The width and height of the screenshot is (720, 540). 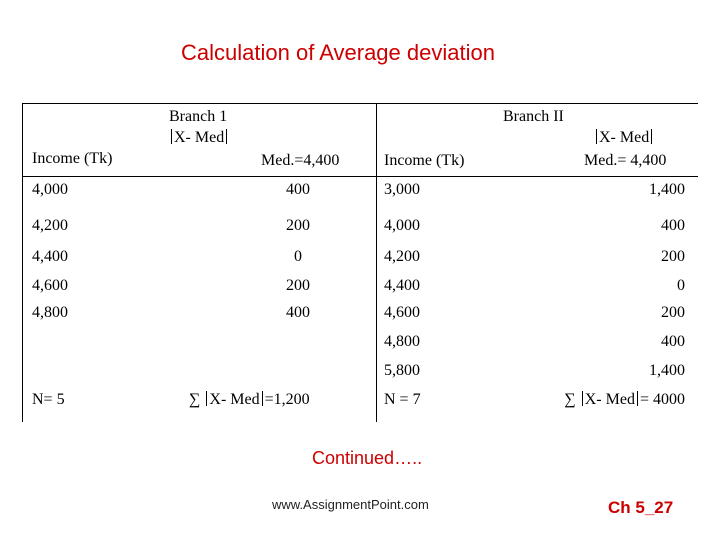 What do you see at coordinates (533, 116) in the screenshot?
I see `branch2-heading: Branch II` at bounding box center [533, 116].